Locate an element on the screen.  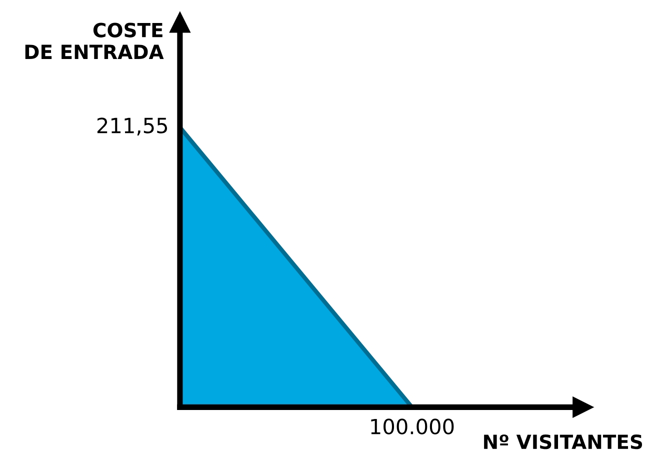
text: 211,55 is located at coordinates (132, 127).